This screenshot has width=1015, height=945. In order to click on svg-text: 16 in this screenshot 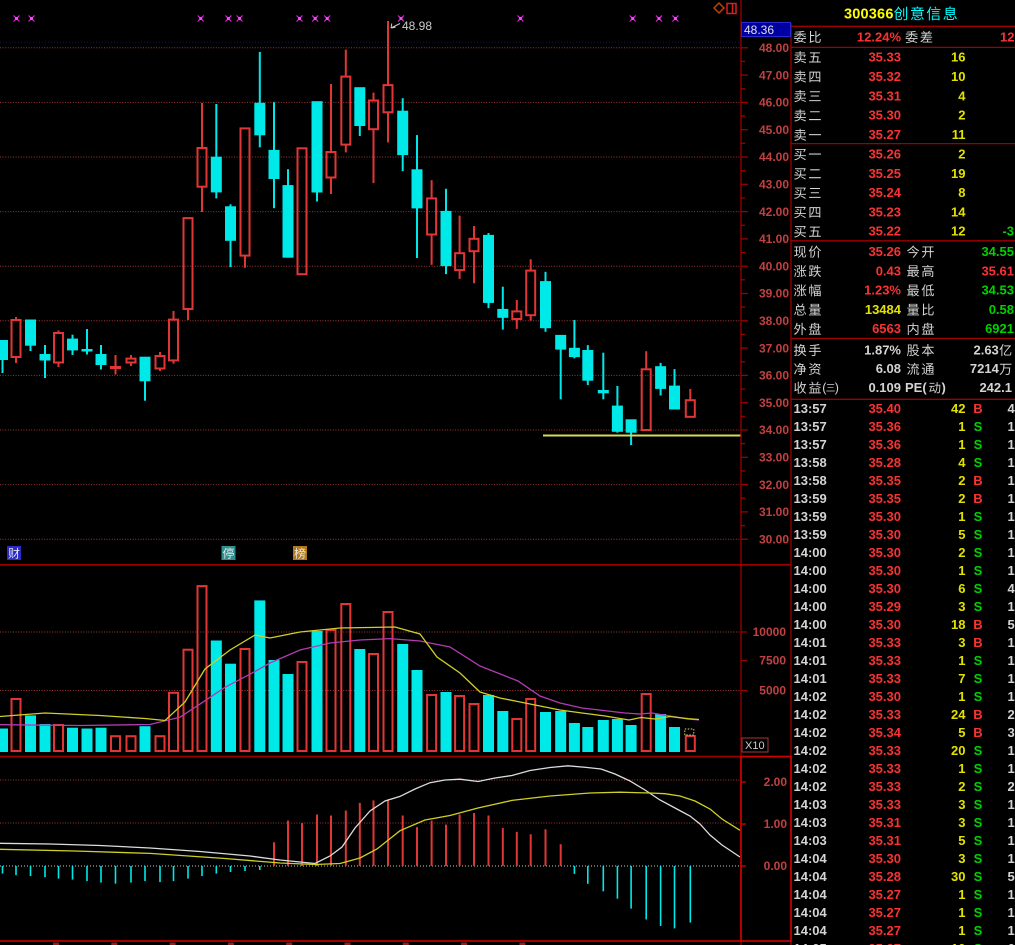, I will do `click(958, 57)`.